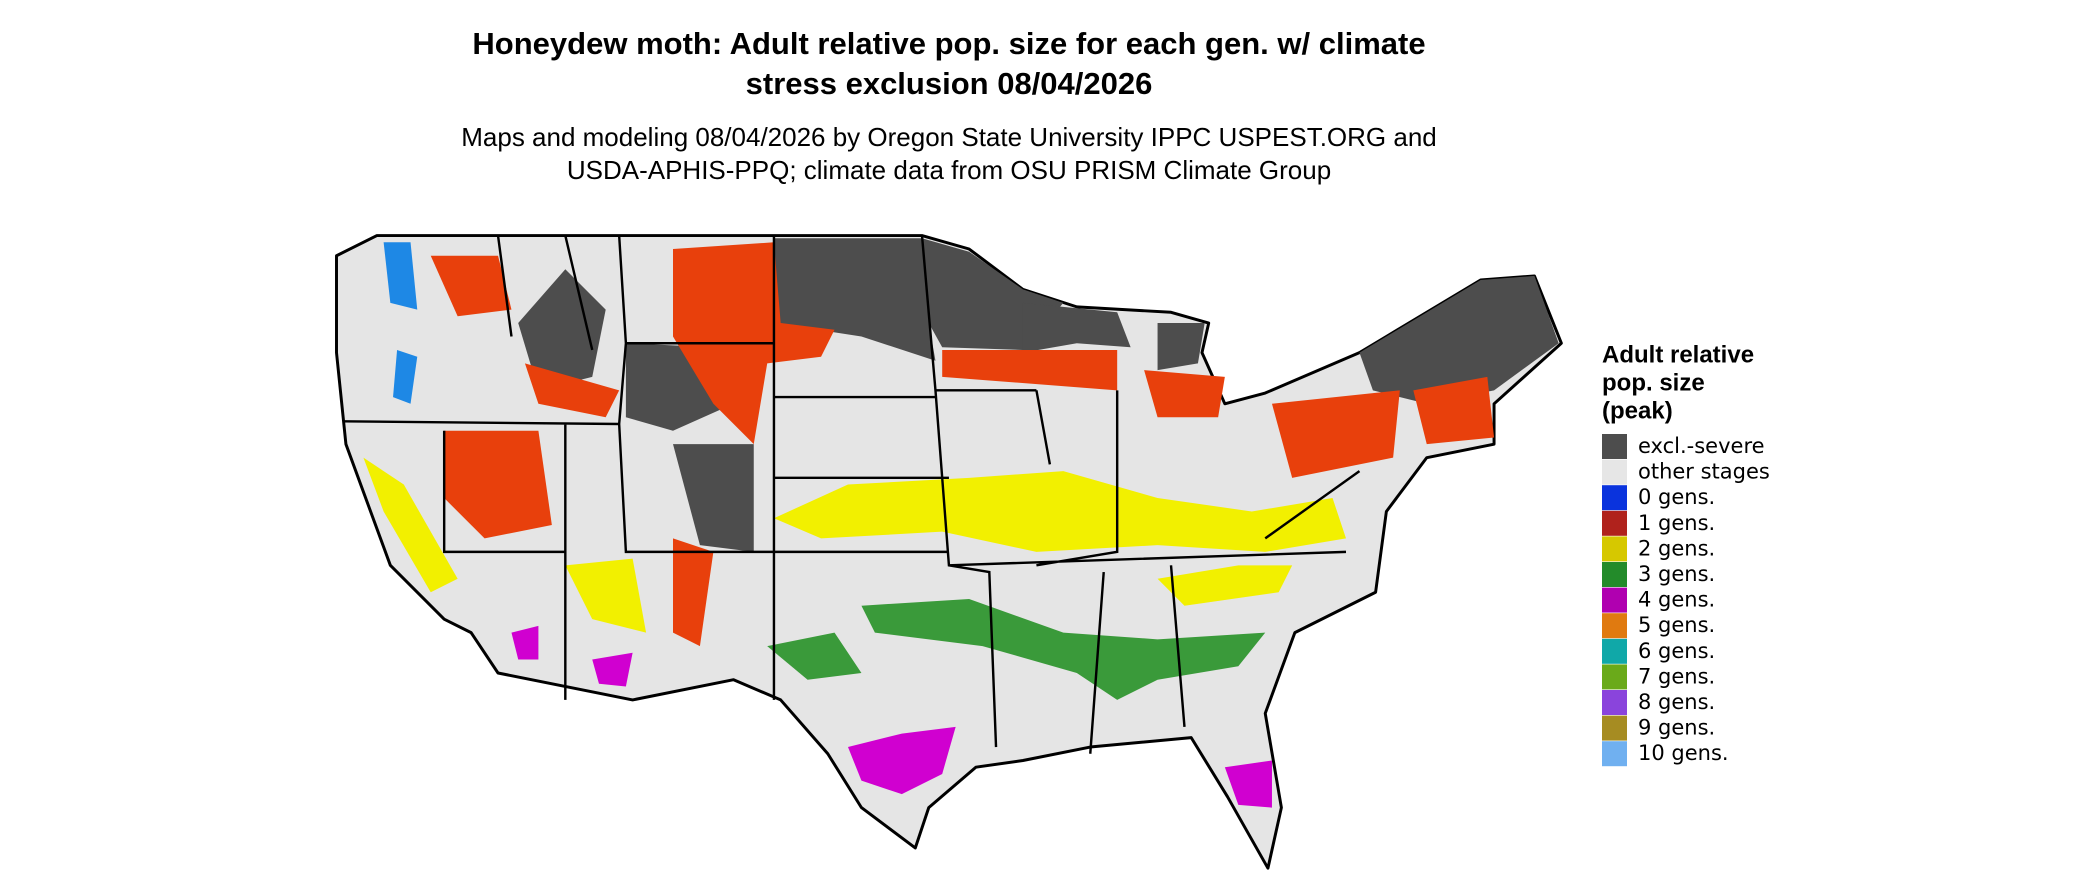 The height and width of the screenshot is (892, 2100). Describe the element at coordinates (891, 716) in the screenshot. I see `four-gen-areas` at that location.